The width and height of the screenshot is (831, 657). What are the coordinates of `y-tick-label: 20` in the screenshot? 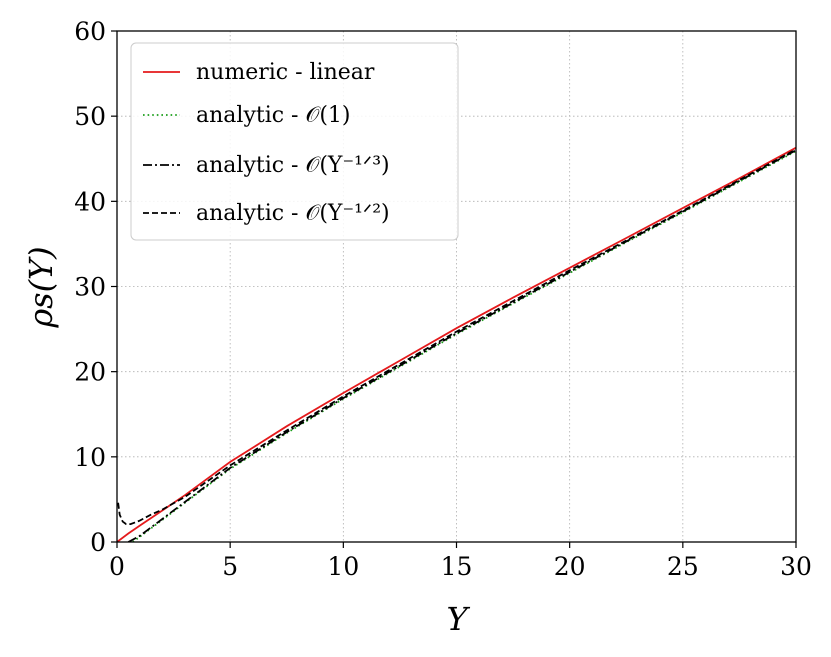 It's located at (90, 372).